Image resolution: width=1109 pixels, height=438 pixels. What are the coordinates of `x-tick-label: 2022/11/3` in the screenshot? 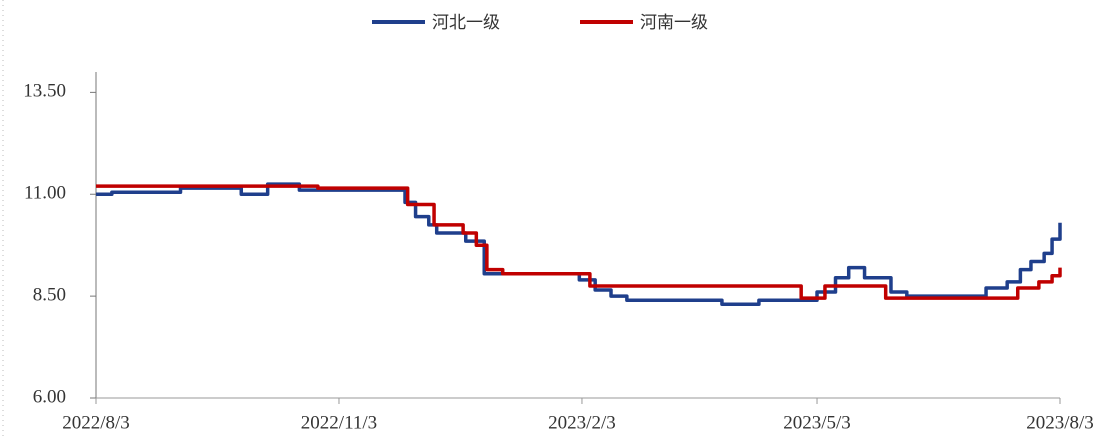 It's located at (339, 422).